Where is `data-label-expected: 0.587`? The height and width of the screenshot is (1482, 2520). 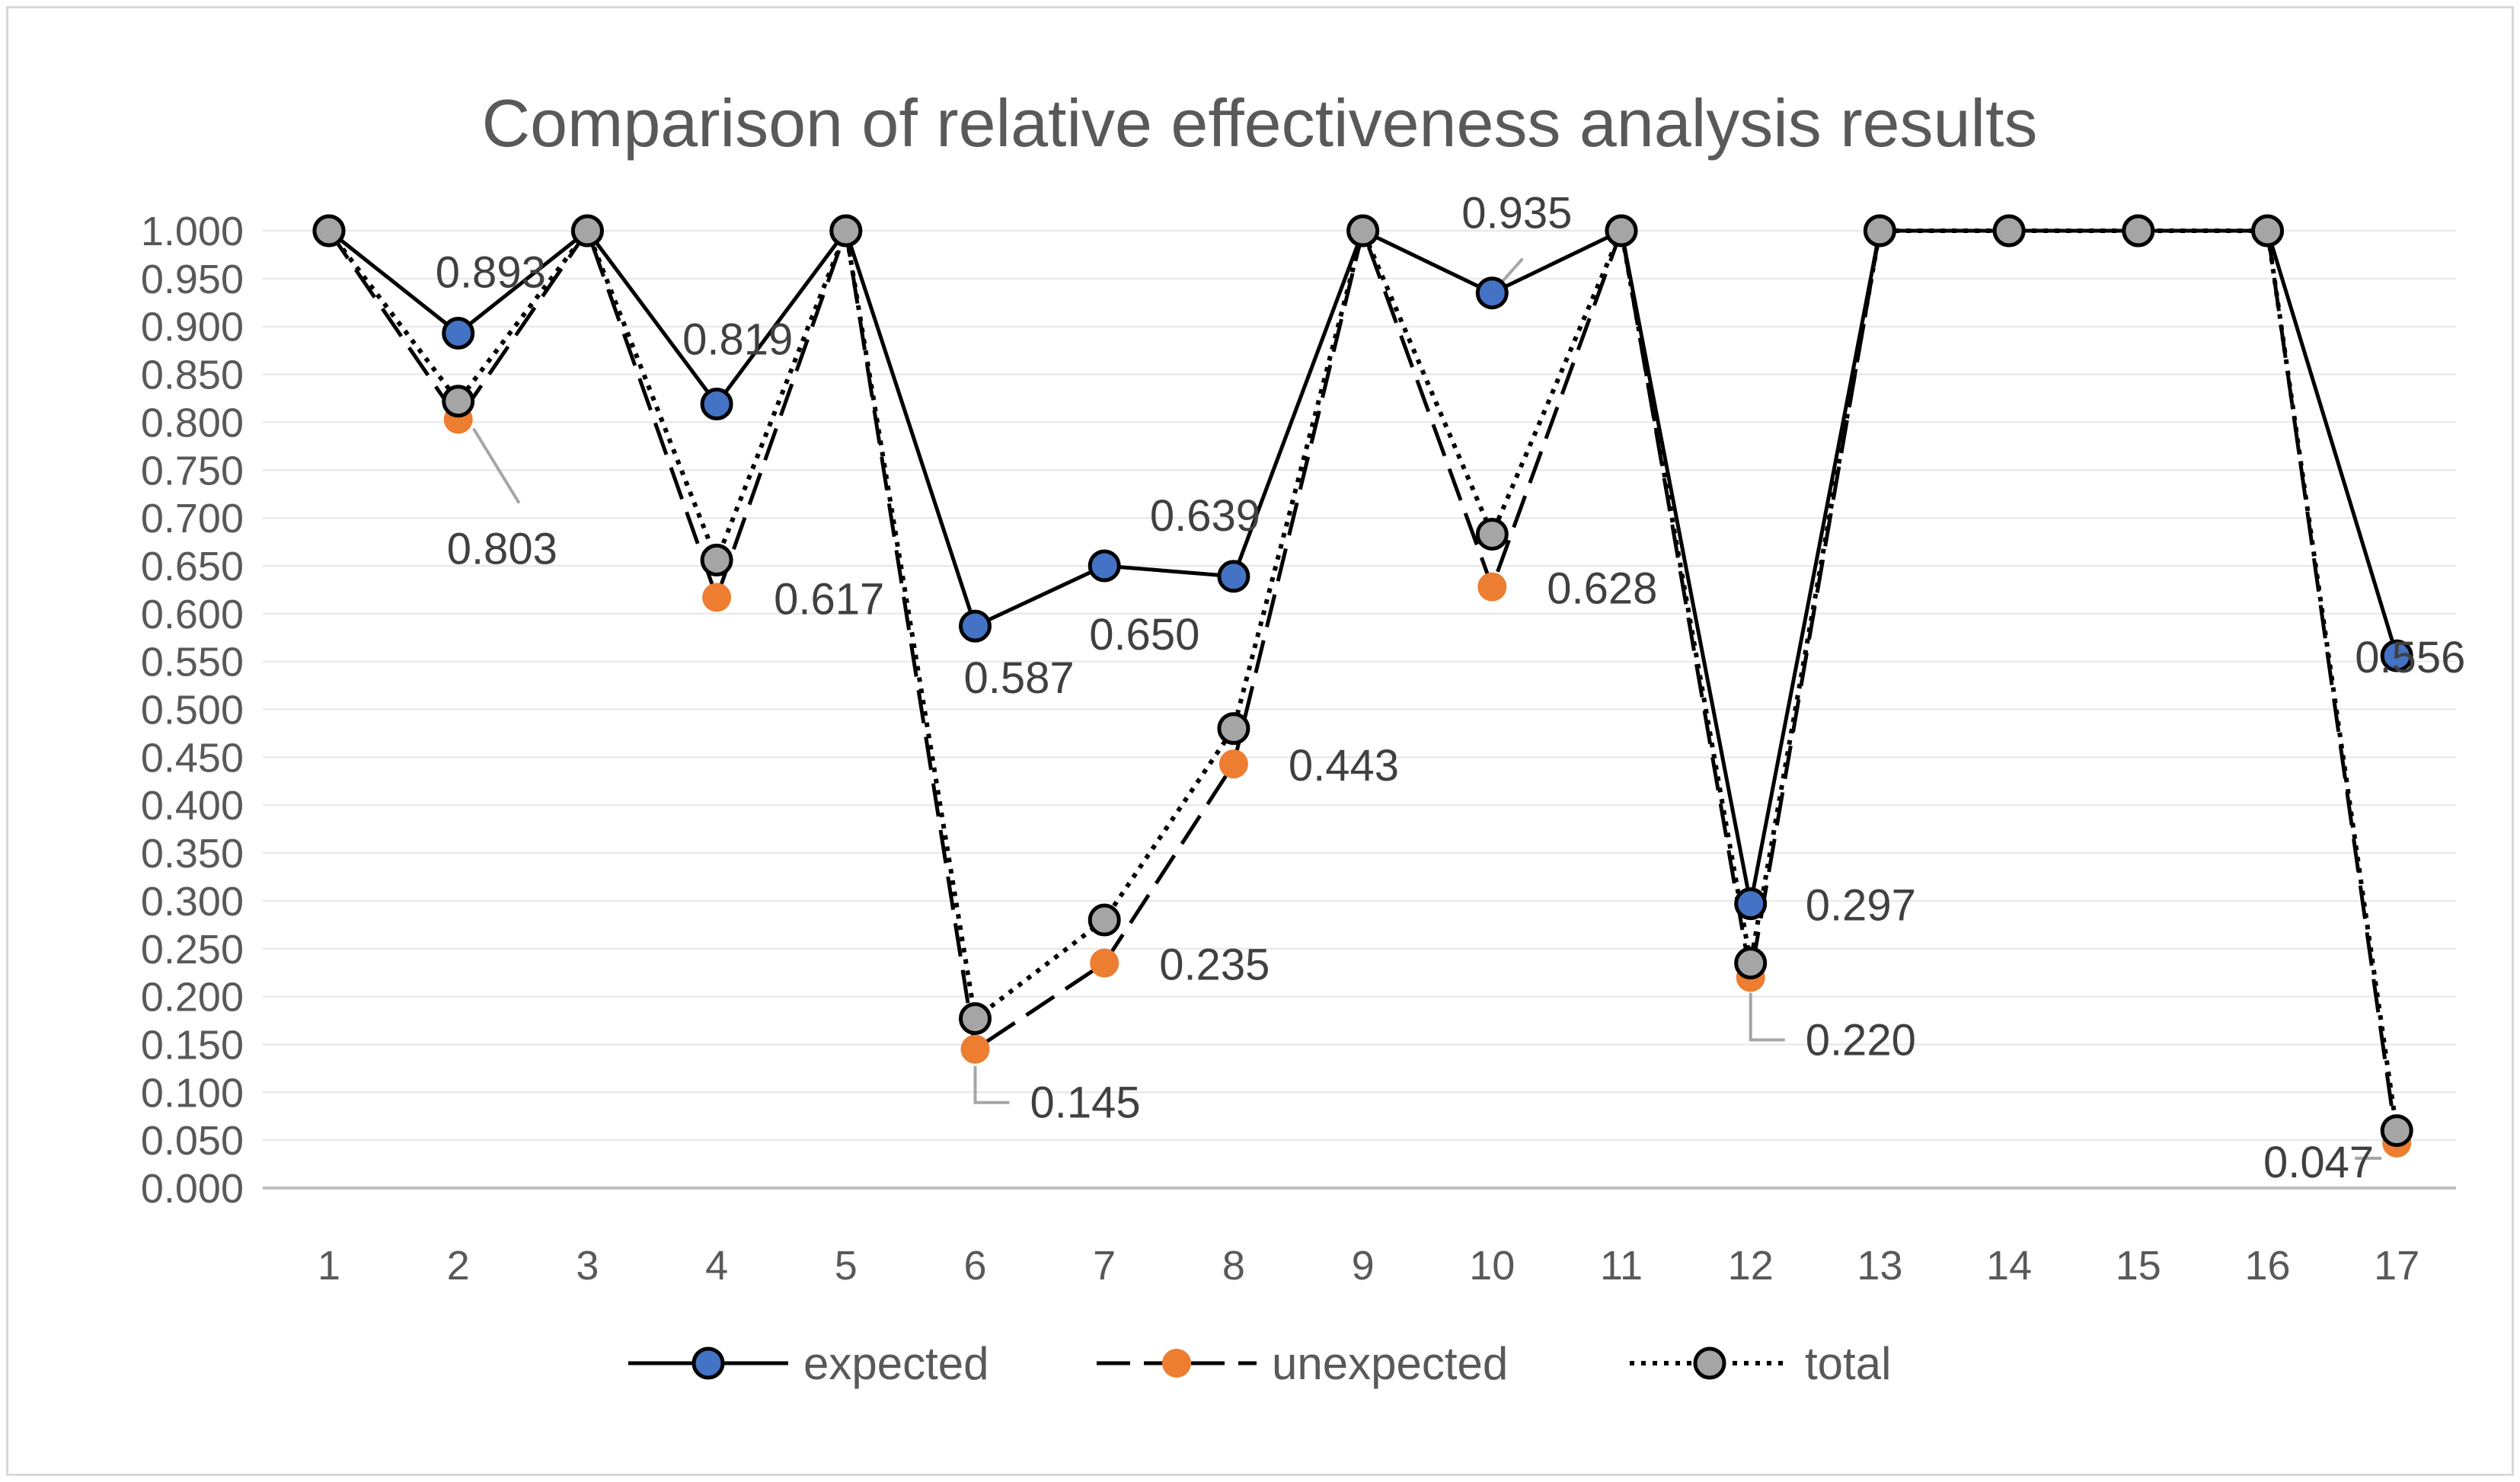 data-label-expected: 0.587 is located at coordinates (1019, 678).